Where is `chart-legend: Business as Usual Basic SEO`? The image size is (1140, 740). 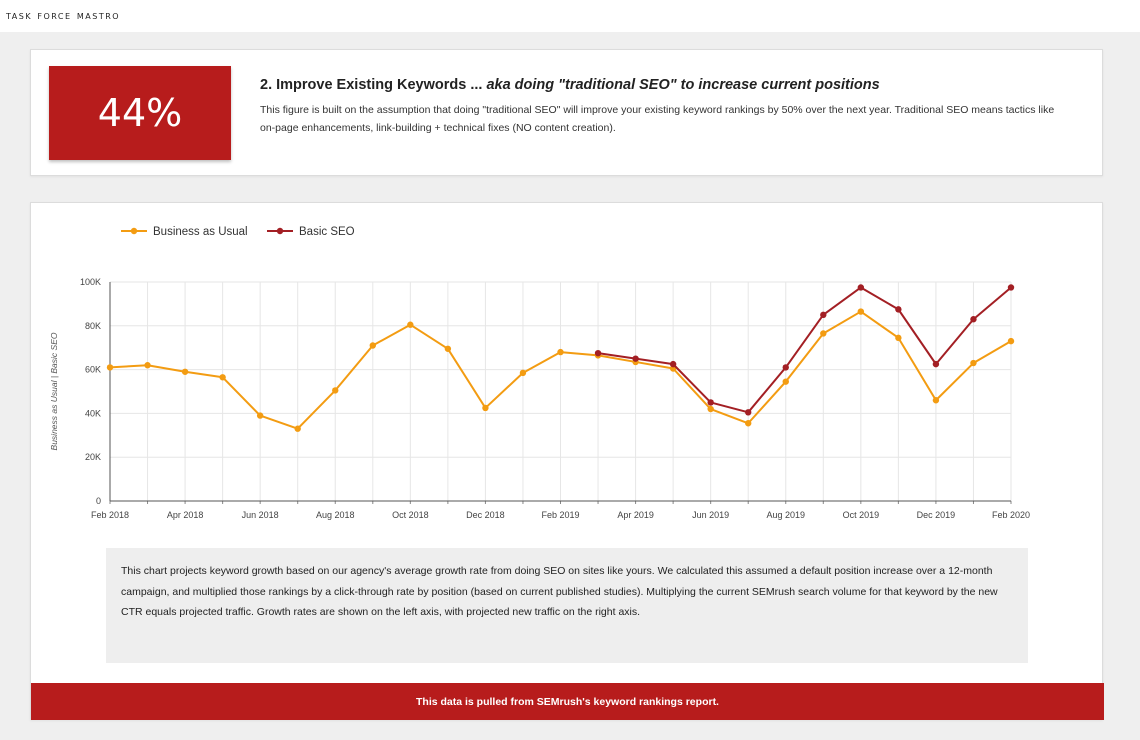
chart-legend: Business as Usual Basic SEO is located at coordinates (238, 232).